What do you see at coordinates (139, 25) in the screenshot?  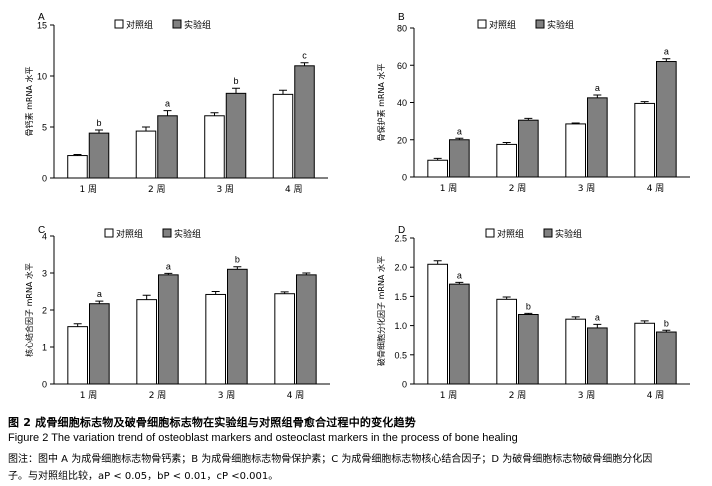 I see `panel-a-legend-label-control: 对照组` at bounding box center [139, 25].